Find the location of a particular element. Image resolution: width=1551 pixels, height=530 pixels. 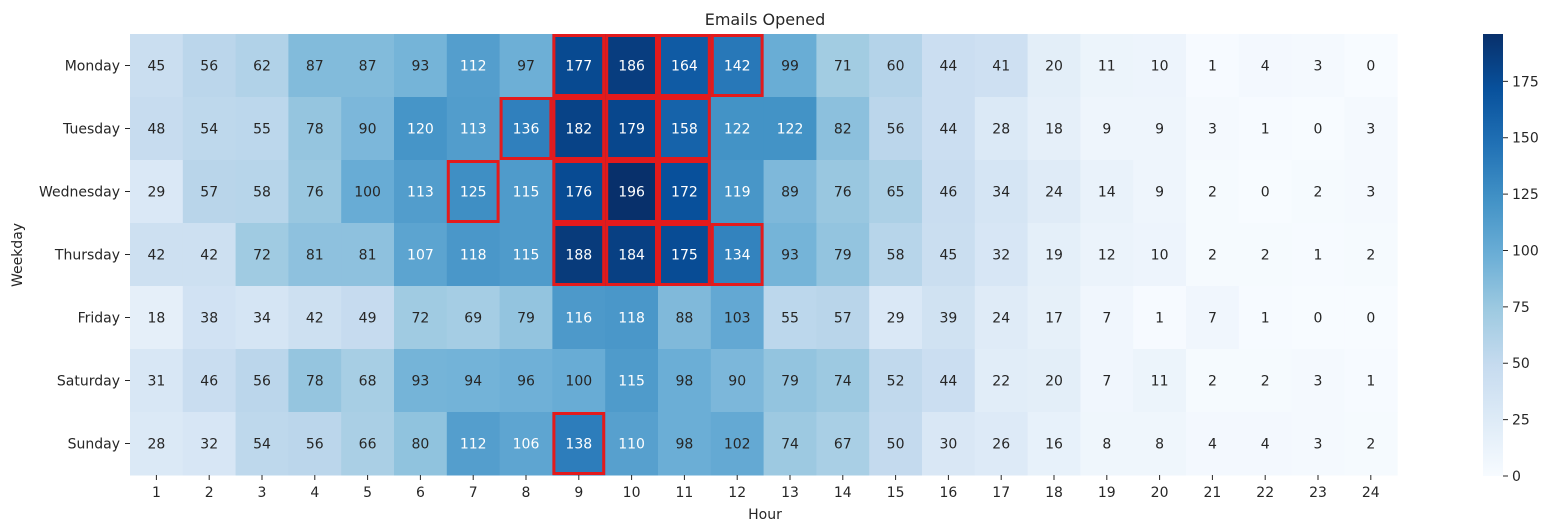

cell-value-label: 24 is located at coordinates (1001, 319).